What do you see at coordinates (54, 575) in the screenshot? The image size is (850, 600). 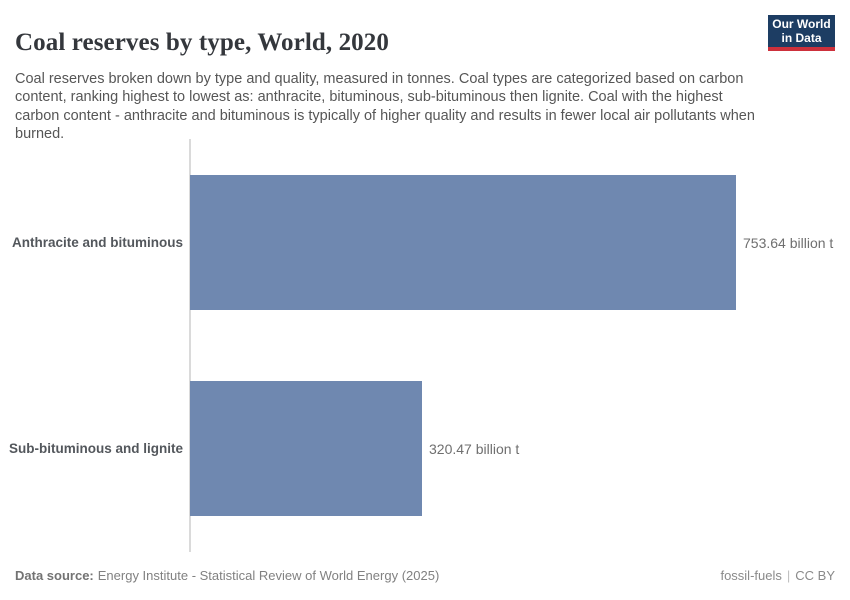 I see `data-source-label: Data source:` at bounding box center [54, 575].